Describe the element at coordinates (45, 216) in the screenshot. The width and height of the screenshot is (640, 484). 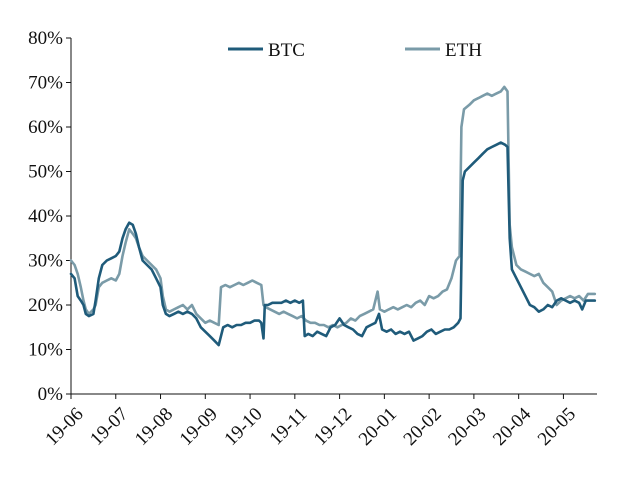
I see `y-tick-label: 40%` at that location.